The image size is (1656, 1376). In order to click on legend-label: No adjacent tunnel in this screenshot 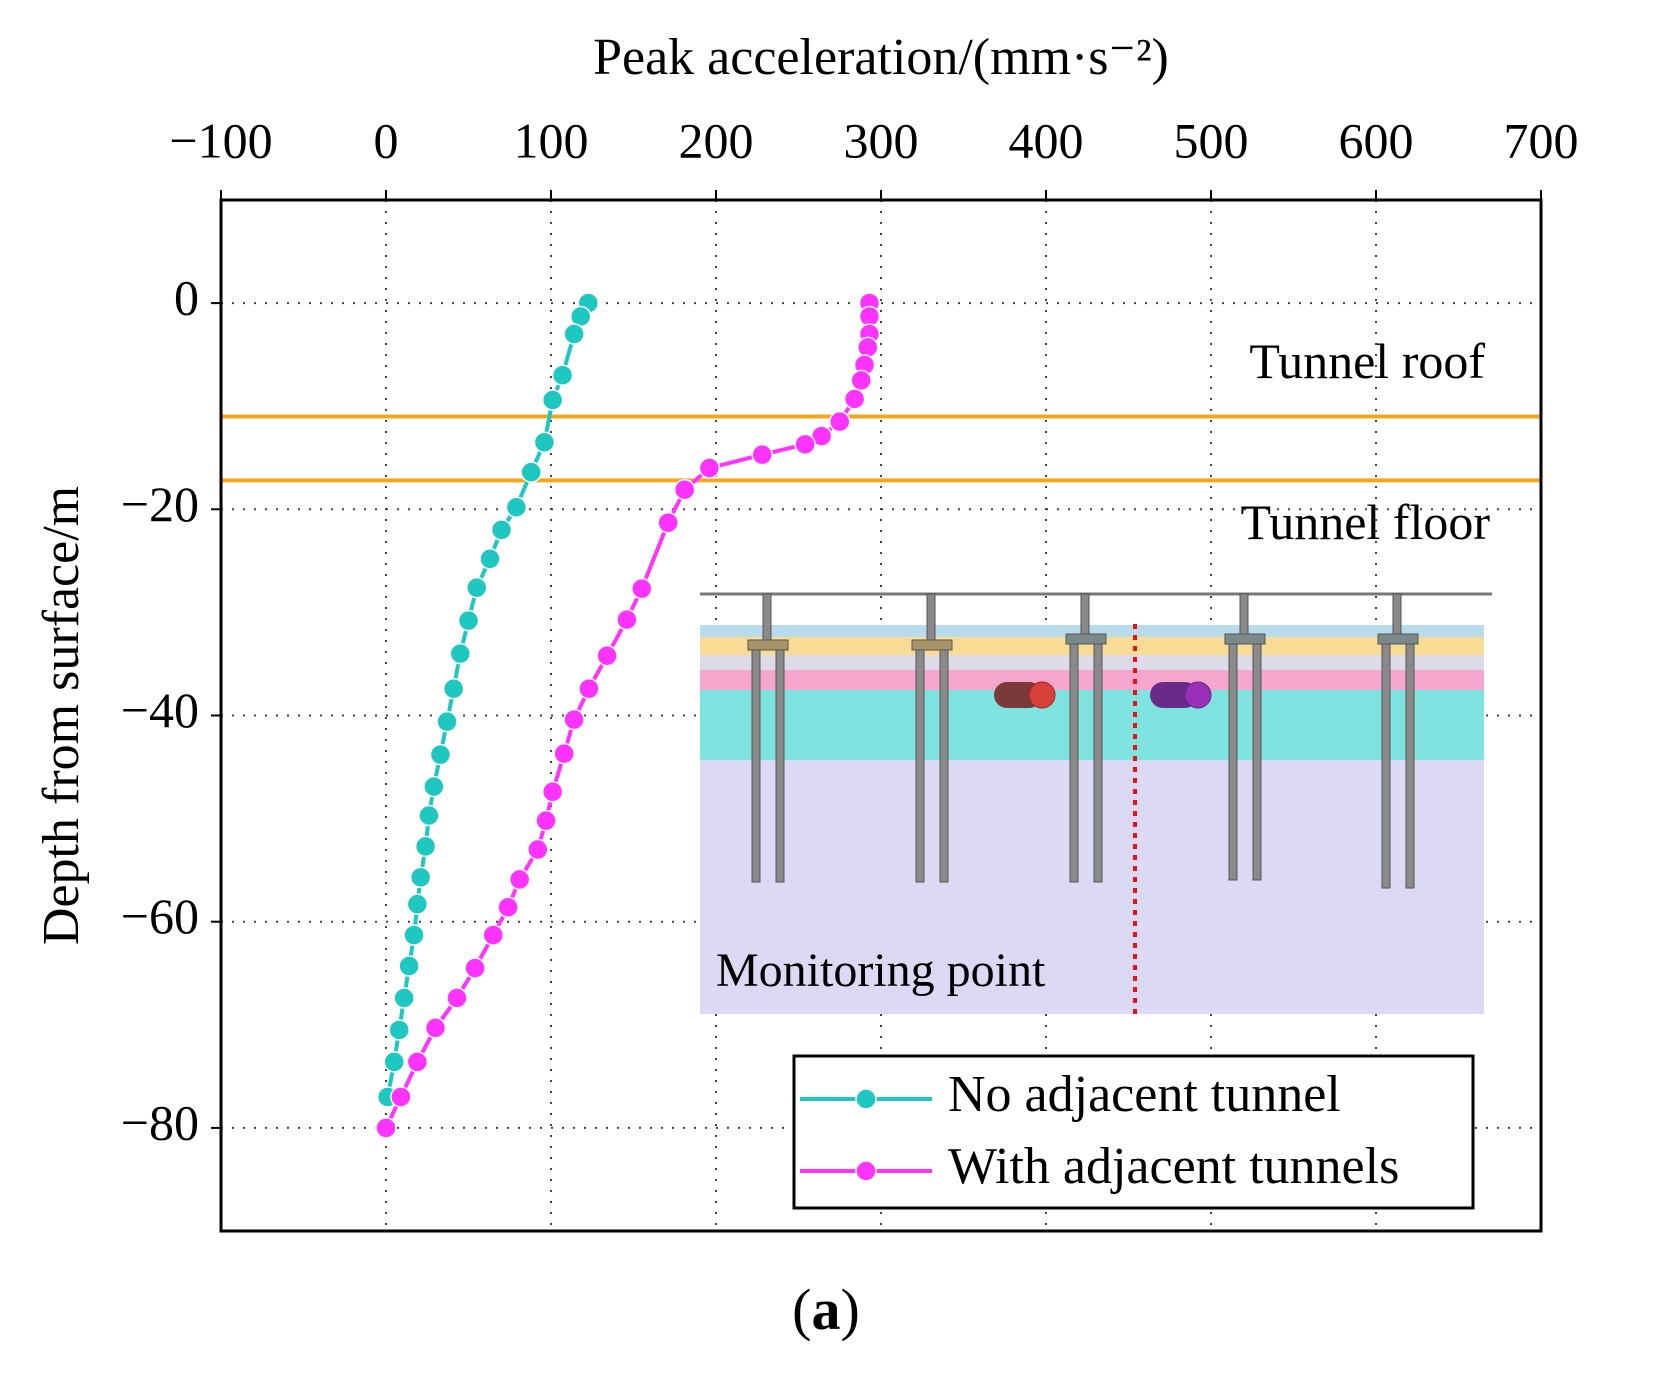, I will do `click(1144, 1094)`.